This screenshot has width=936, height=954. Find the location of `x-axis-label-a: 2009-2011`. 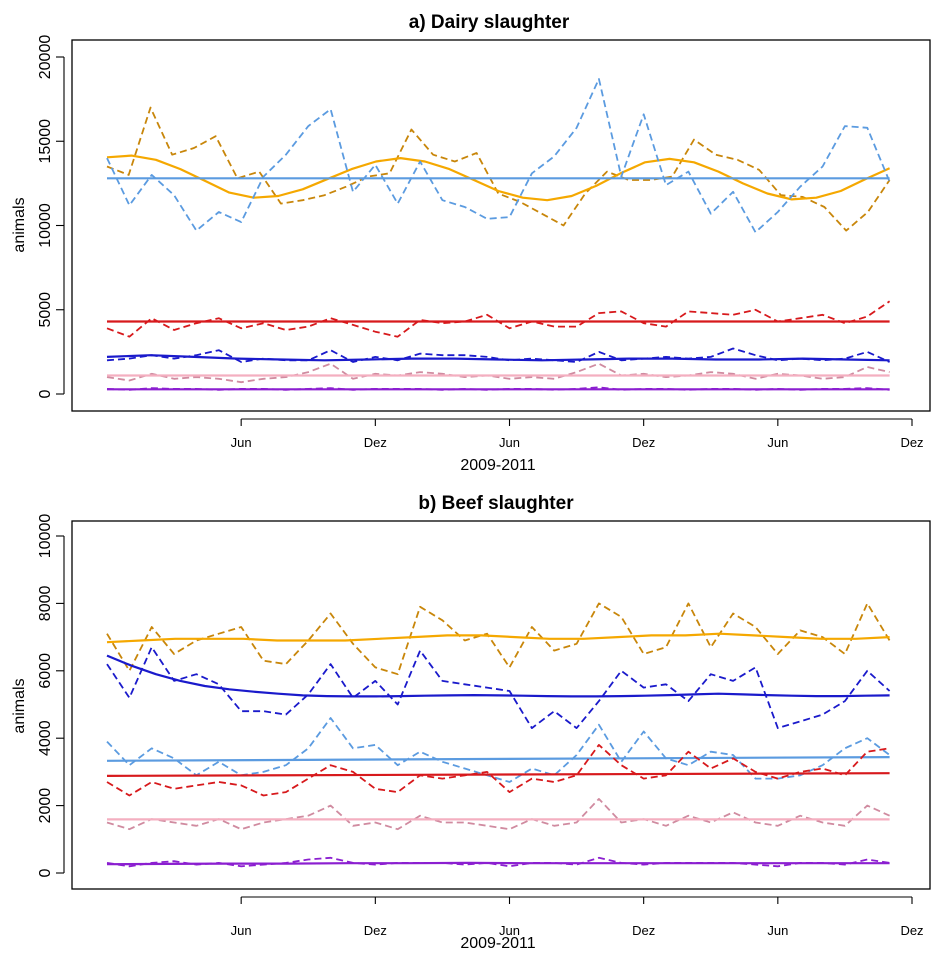

x-axis-label-a: 2009-2011 is located at coordinates (497, 465).